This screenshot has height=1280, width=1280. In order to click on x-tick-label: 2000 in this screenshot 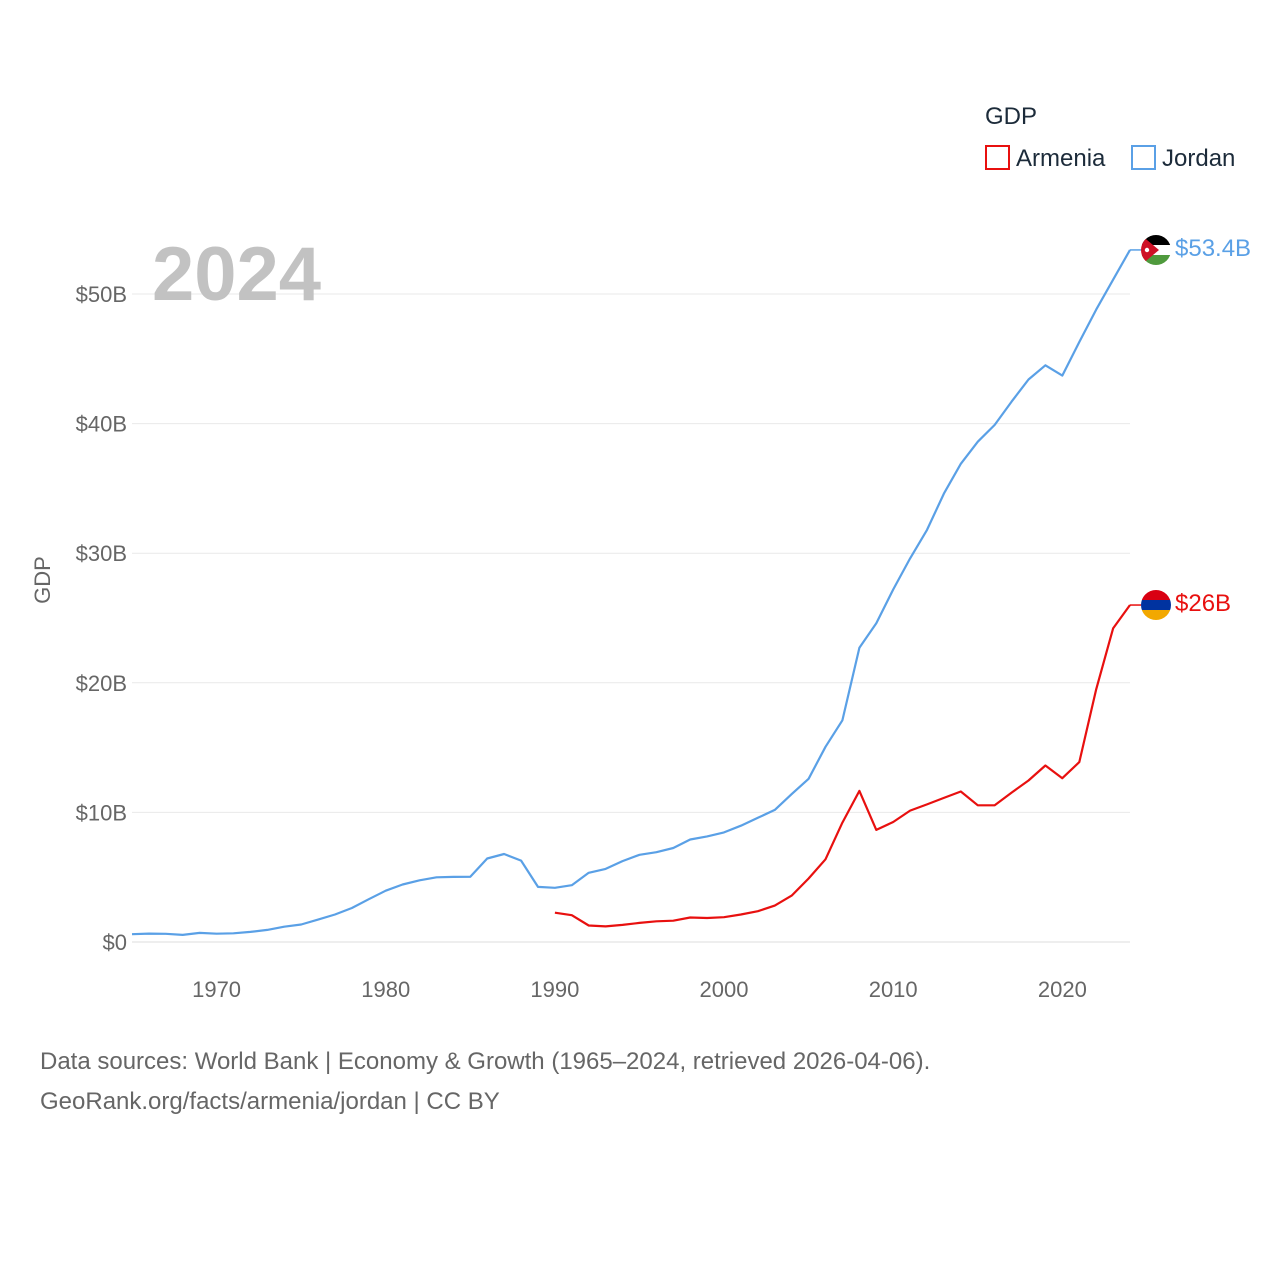, I will do `click(724, 989)`.